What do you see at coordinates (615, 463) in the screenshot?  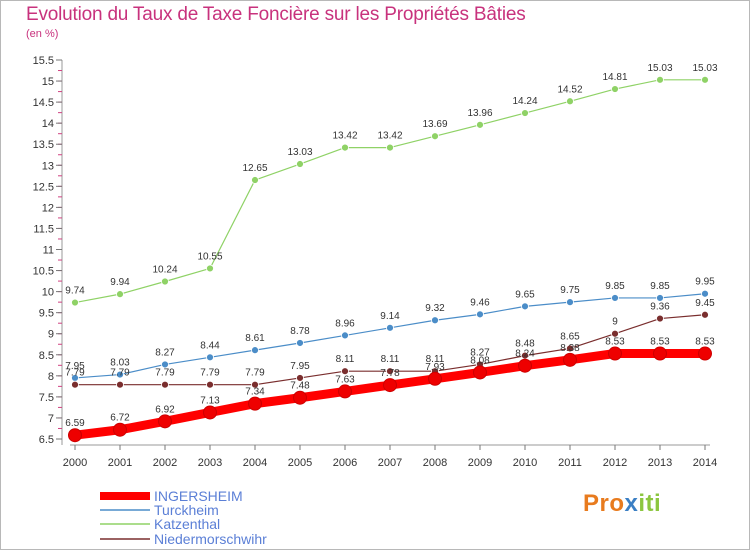 I see `x-tick-label: 2012` at bounding box center [615, 463].